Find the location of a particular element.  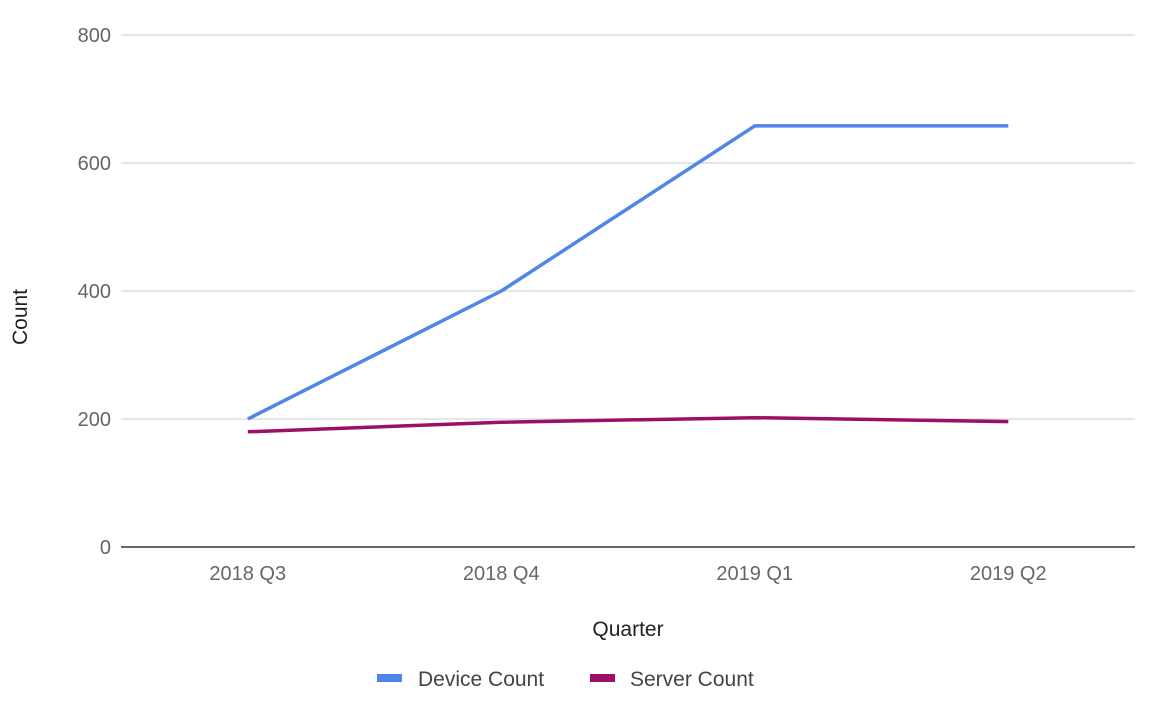

y-tick-label: 400 is located at coordinates (94, 292).